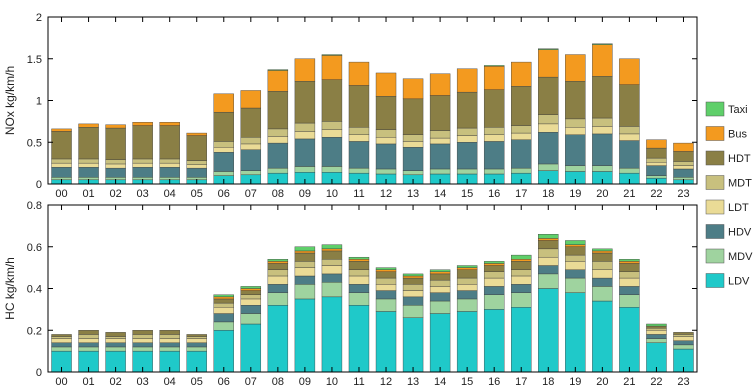 The image size is (753, 387). What do you see at coordinates (170, 381) in the screenshot?
I see `hc-x-tick-label: 04` at bounding box center [170, 381].